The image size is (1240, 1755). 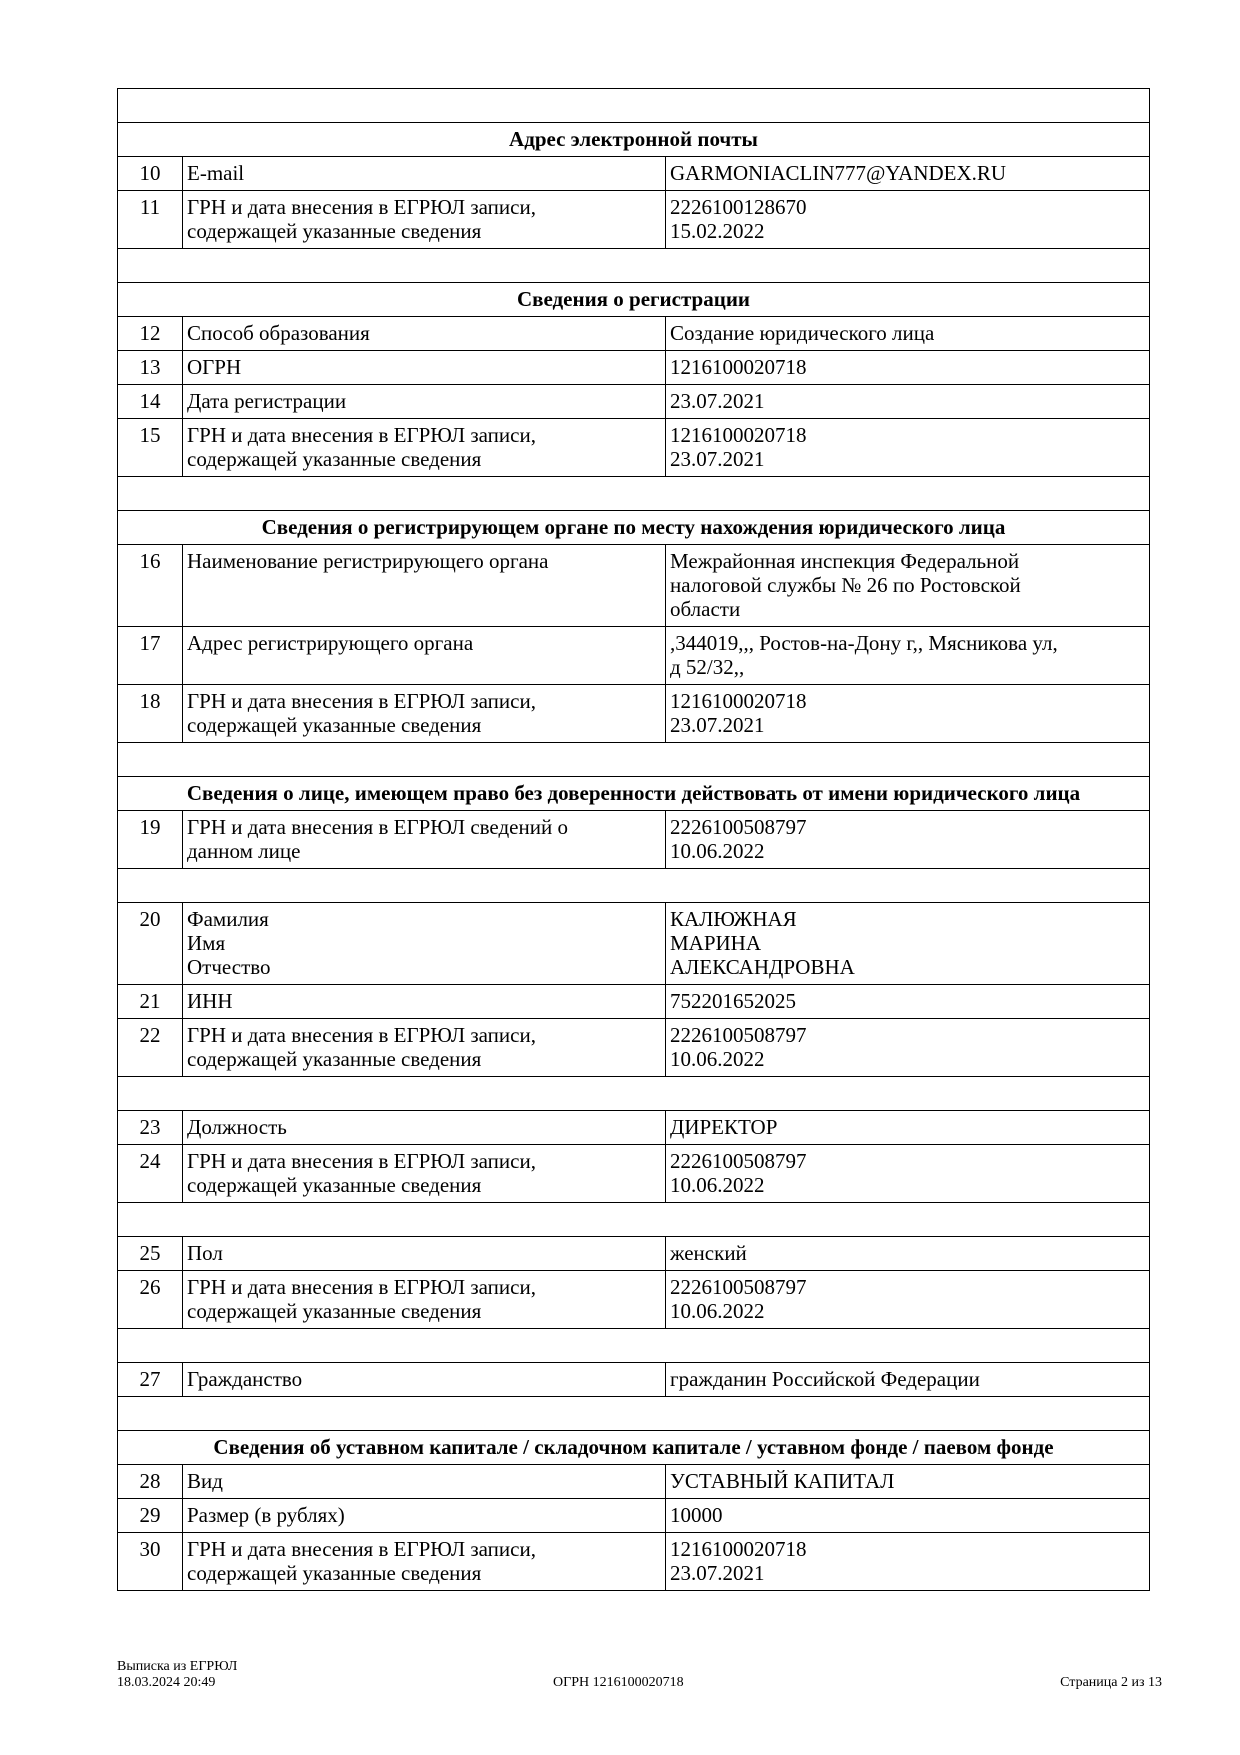 What do you see at coordinates (150, 367) in the screenshot?
I see `row-number: 13` at bounding box center [150, 367].